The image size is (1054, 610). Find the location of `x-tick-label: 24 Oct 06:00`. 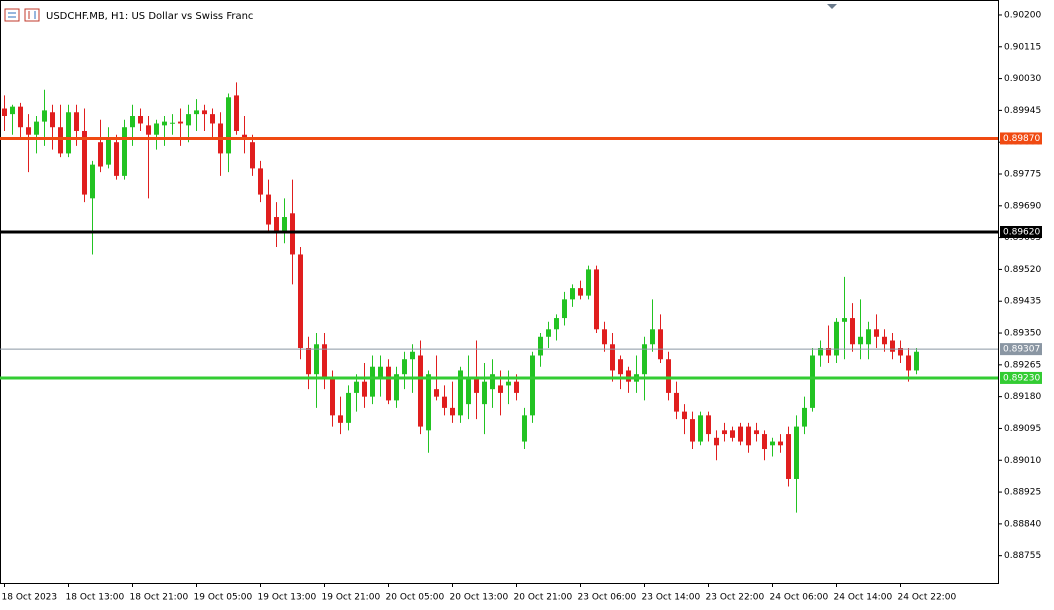

x-tick-label: 24 Oct 06:00 is located at coordinates (799, 598).